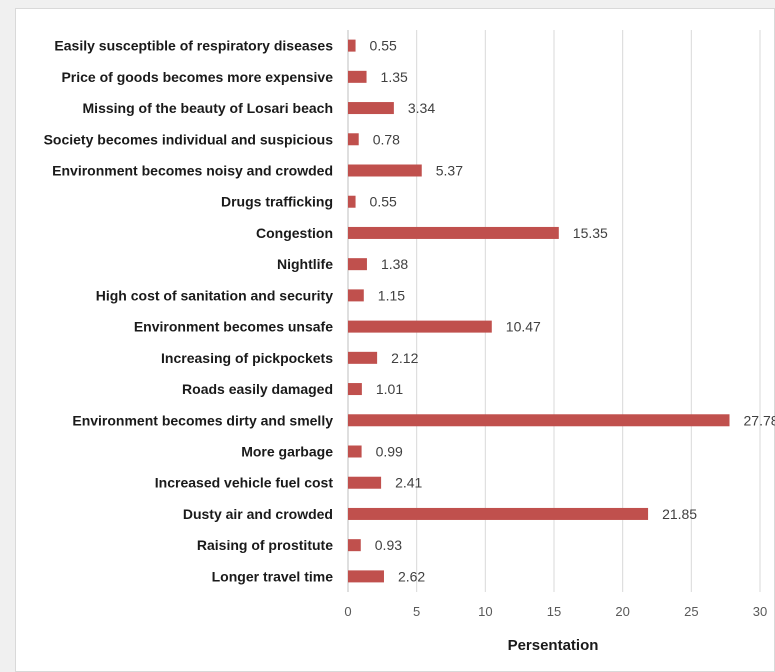 This screenshot has height=672, width=775. I want to click on category-label: Dusty air and crowded, so click(258, 514).